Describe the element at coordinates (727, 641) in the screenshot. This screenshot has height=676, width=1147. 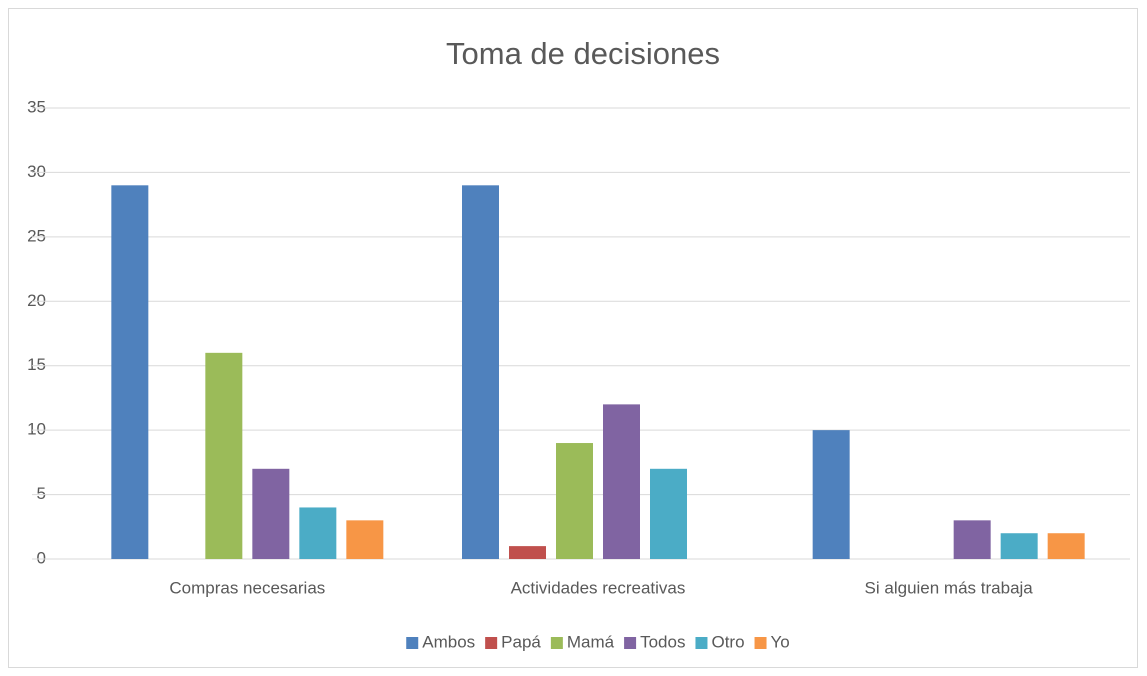
I see `legend-label: Otro` at that location.